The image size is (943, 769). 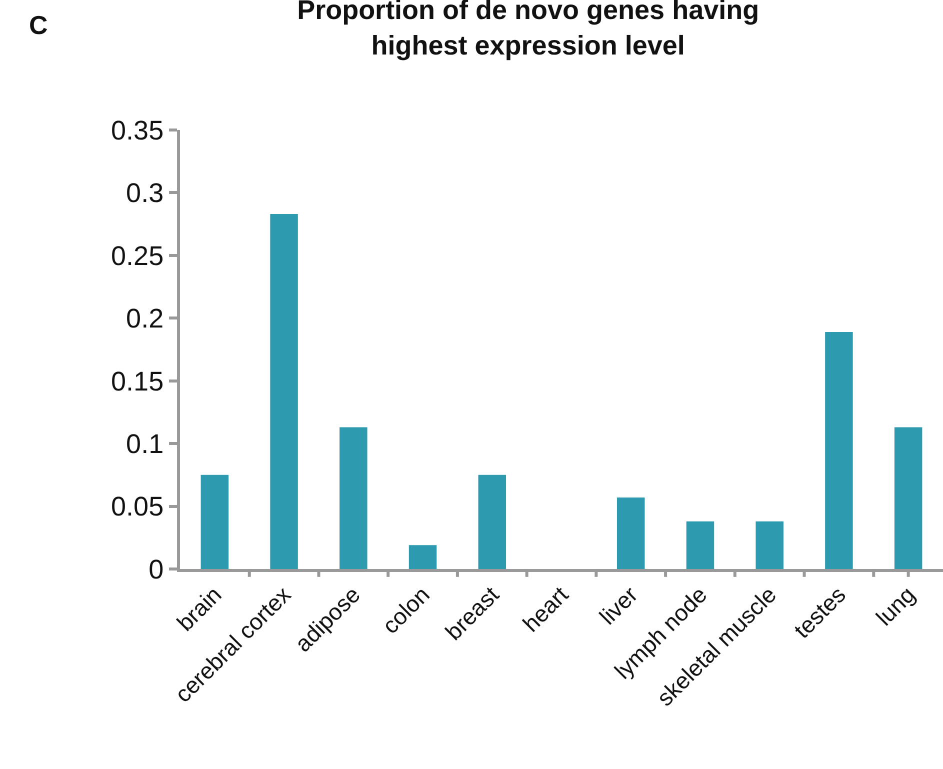 I want to click on x-tick-label: lung, so click(x=895, y=606).